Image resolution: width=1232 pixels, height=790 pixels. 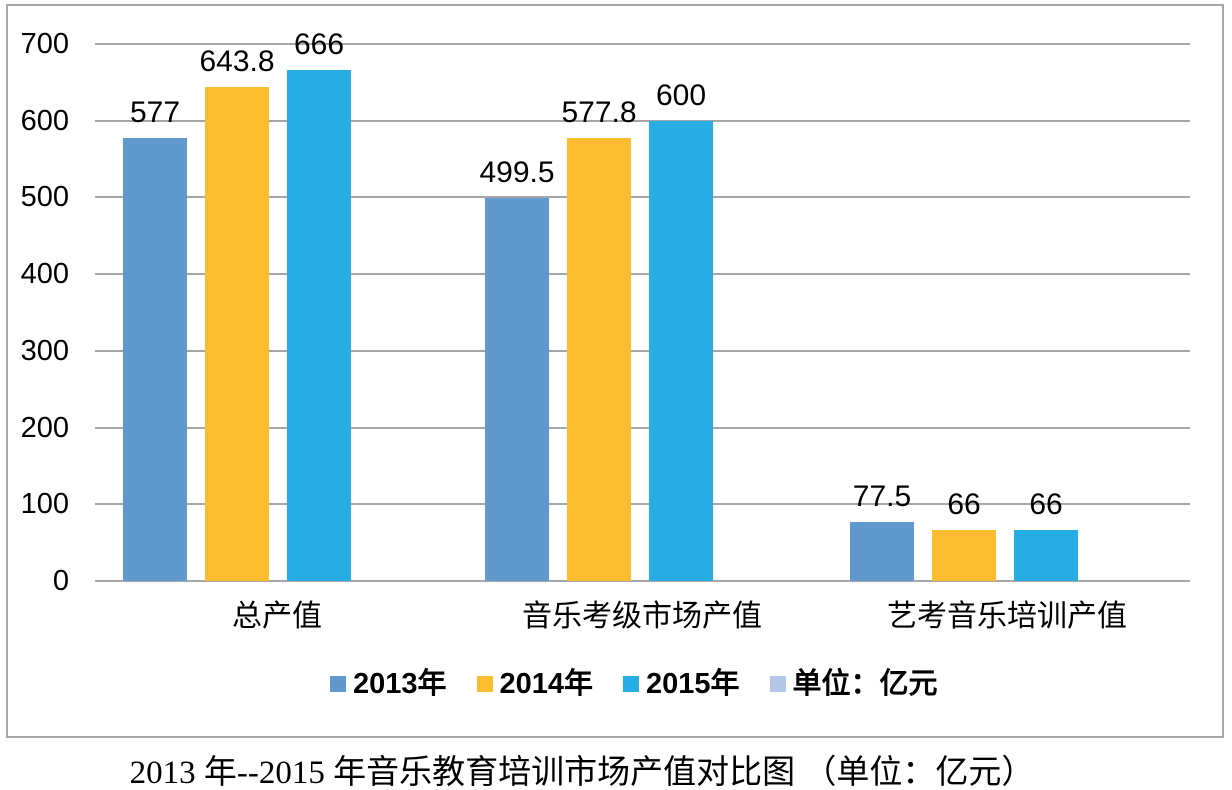 What do you see at coordinates (1046, 555) in the screenshot?
I see `bar-2015年-艺考音乐培训产值` at bounding box center [1046, 555].